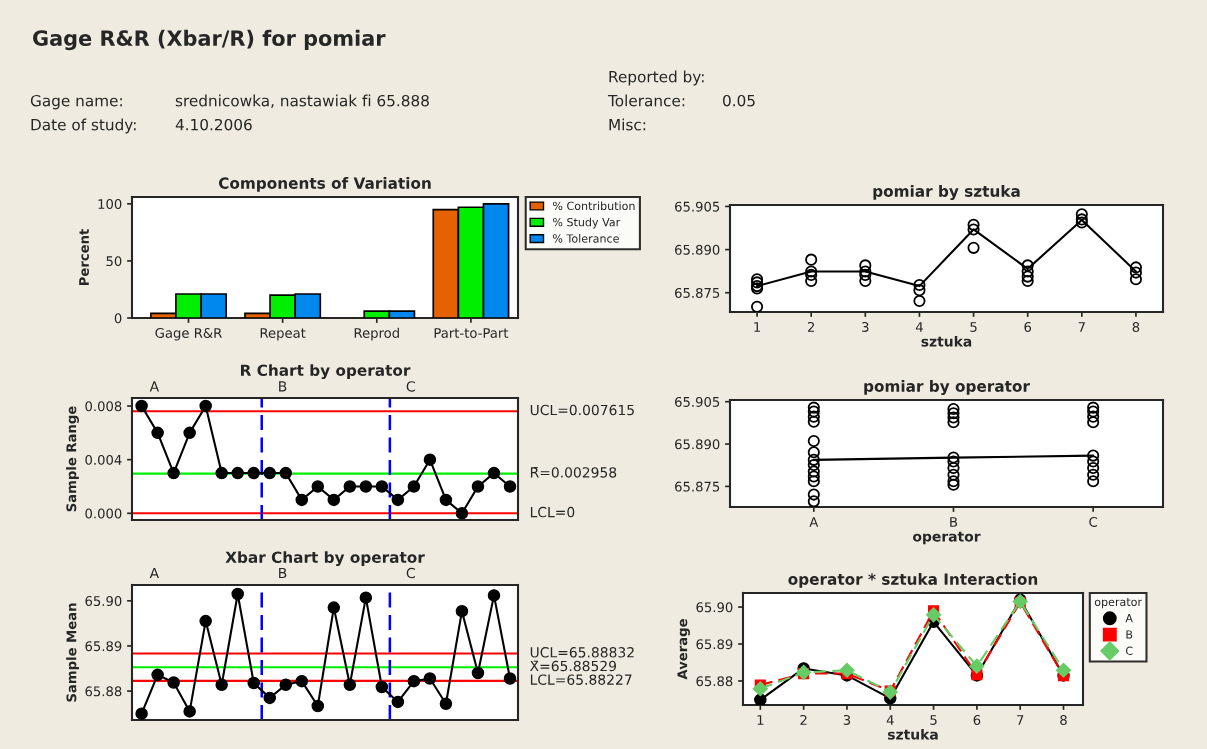  What do you see at coordinates (325, 559) in the screenshot?
I see `chart-title: Xbar Chart by operator` at bounding box center [325, 559].